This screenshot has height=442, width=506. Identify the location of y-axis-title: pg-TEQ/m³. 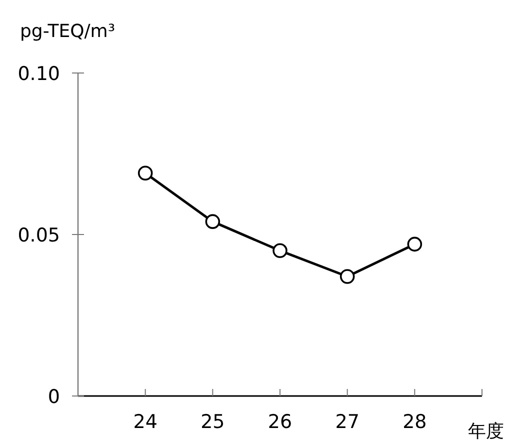
(68, 31).